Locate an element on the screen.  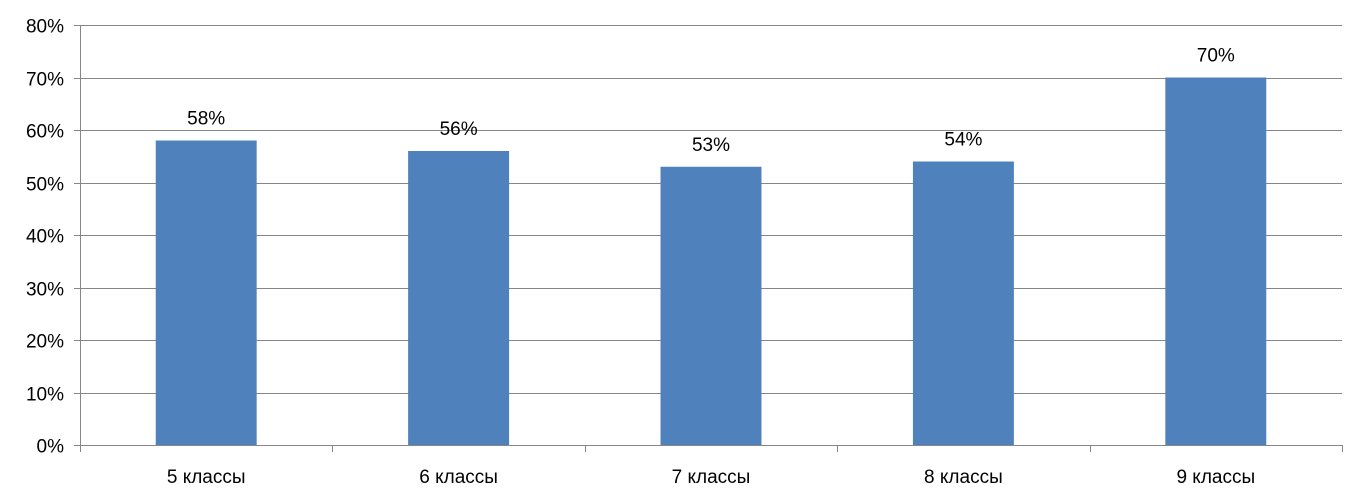
data-label: 53% is located at coordinates (711, 145).